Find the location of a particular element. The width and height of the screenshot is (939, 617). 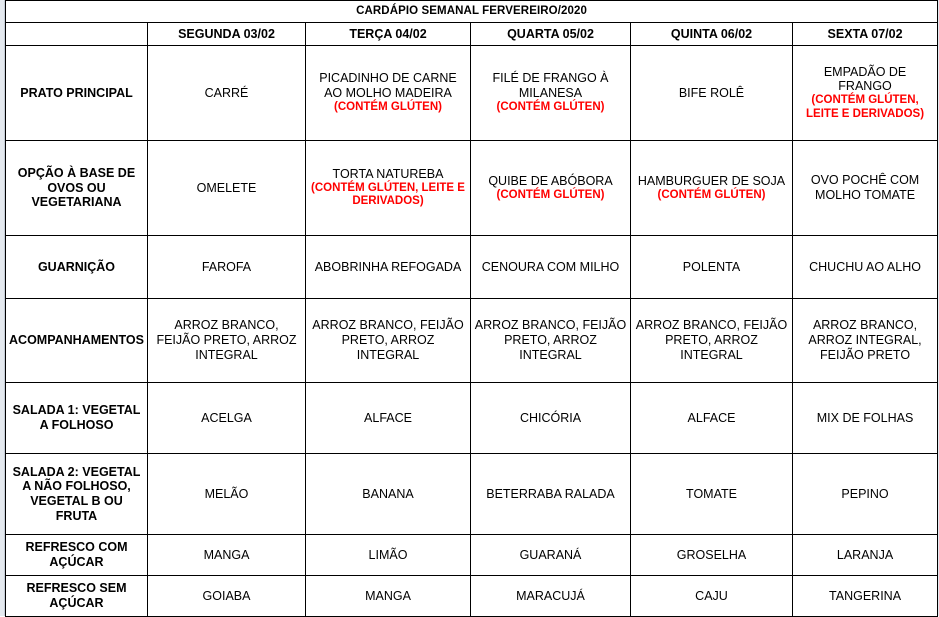

menu-cell: CARRÉ is located at coordinates (226, 93).